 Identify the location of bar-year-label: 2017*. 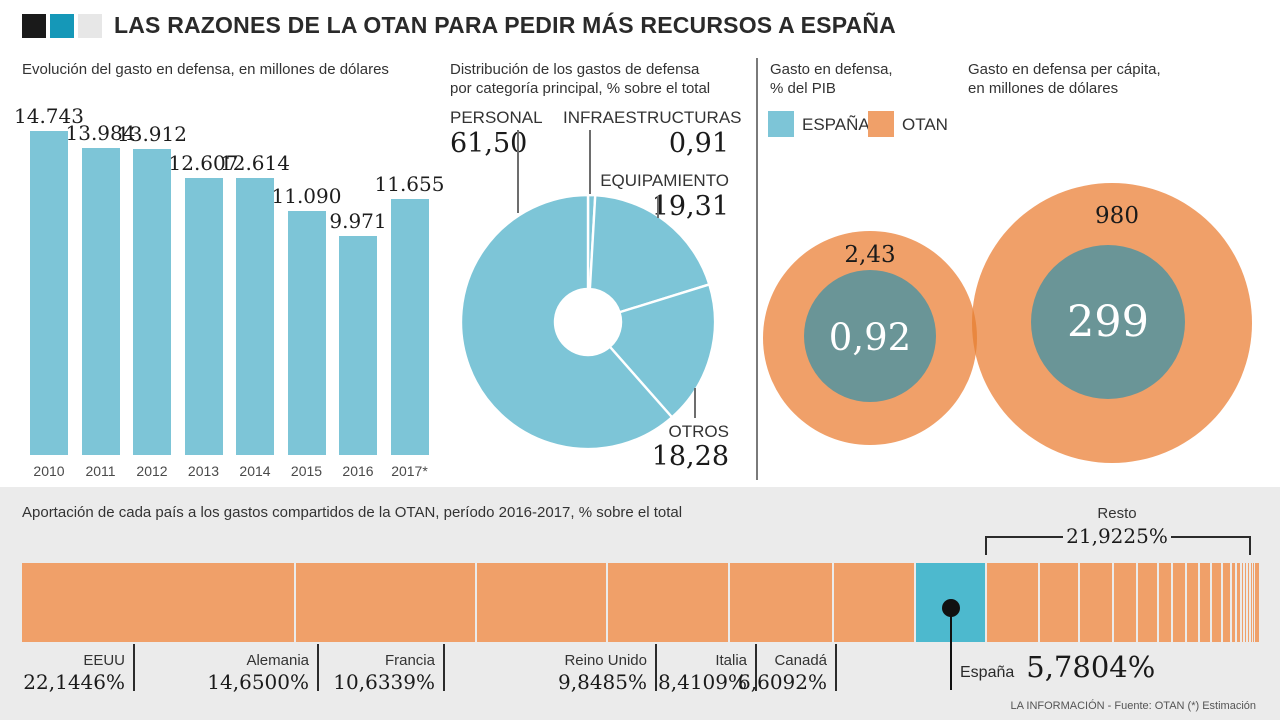
(409, 471).